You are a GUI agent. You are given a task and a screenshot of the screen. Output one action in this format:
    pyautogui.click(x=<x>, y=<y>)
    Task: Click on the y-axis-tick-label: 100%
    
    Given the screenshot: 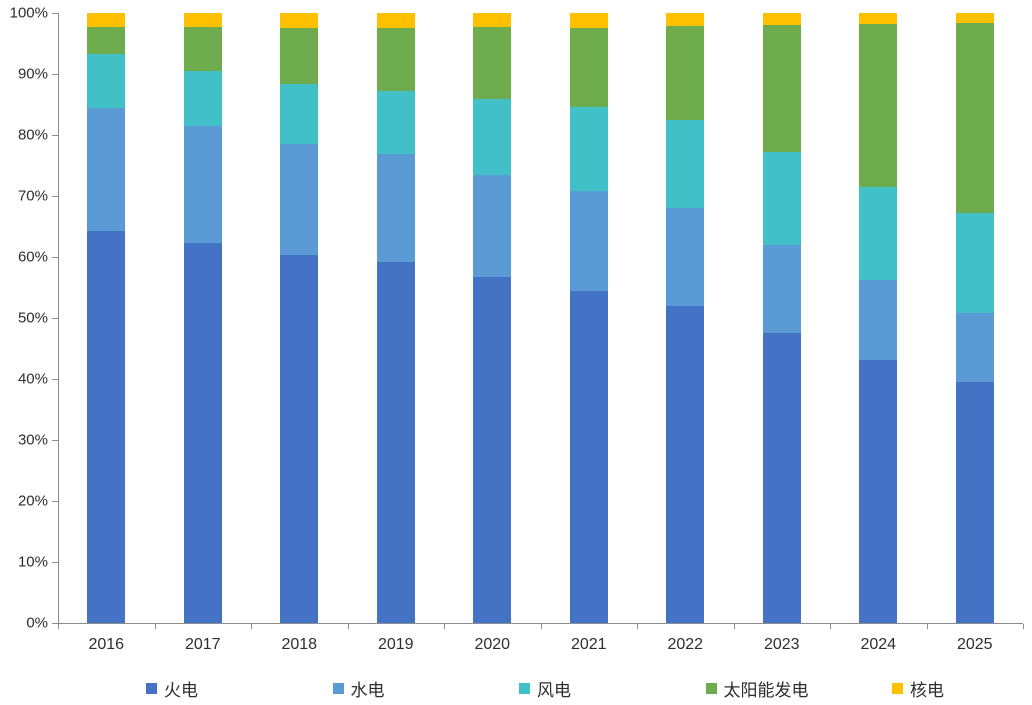 What is the action you would take?
    pyautogui.click(x=28, y=13)
    